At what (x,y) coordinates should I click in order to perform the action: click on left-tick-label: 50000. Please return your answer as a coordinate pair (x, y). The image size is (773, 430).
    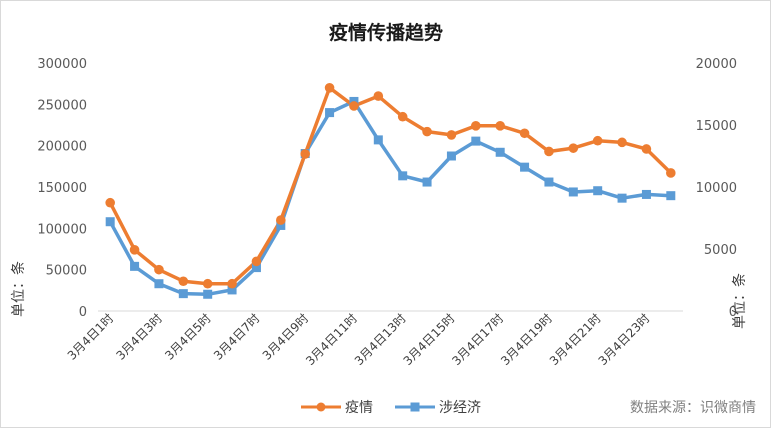
    Looking at the image, I should click on (66, 271).